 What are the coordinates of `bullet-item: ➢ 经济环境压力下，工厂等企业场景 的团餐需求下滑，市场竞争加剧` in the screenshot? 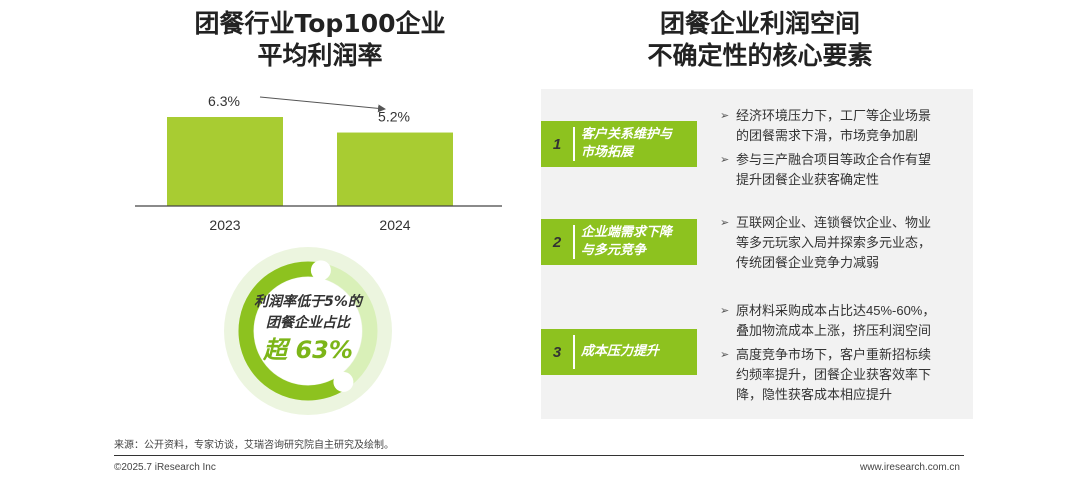 It's located at (840, 126).